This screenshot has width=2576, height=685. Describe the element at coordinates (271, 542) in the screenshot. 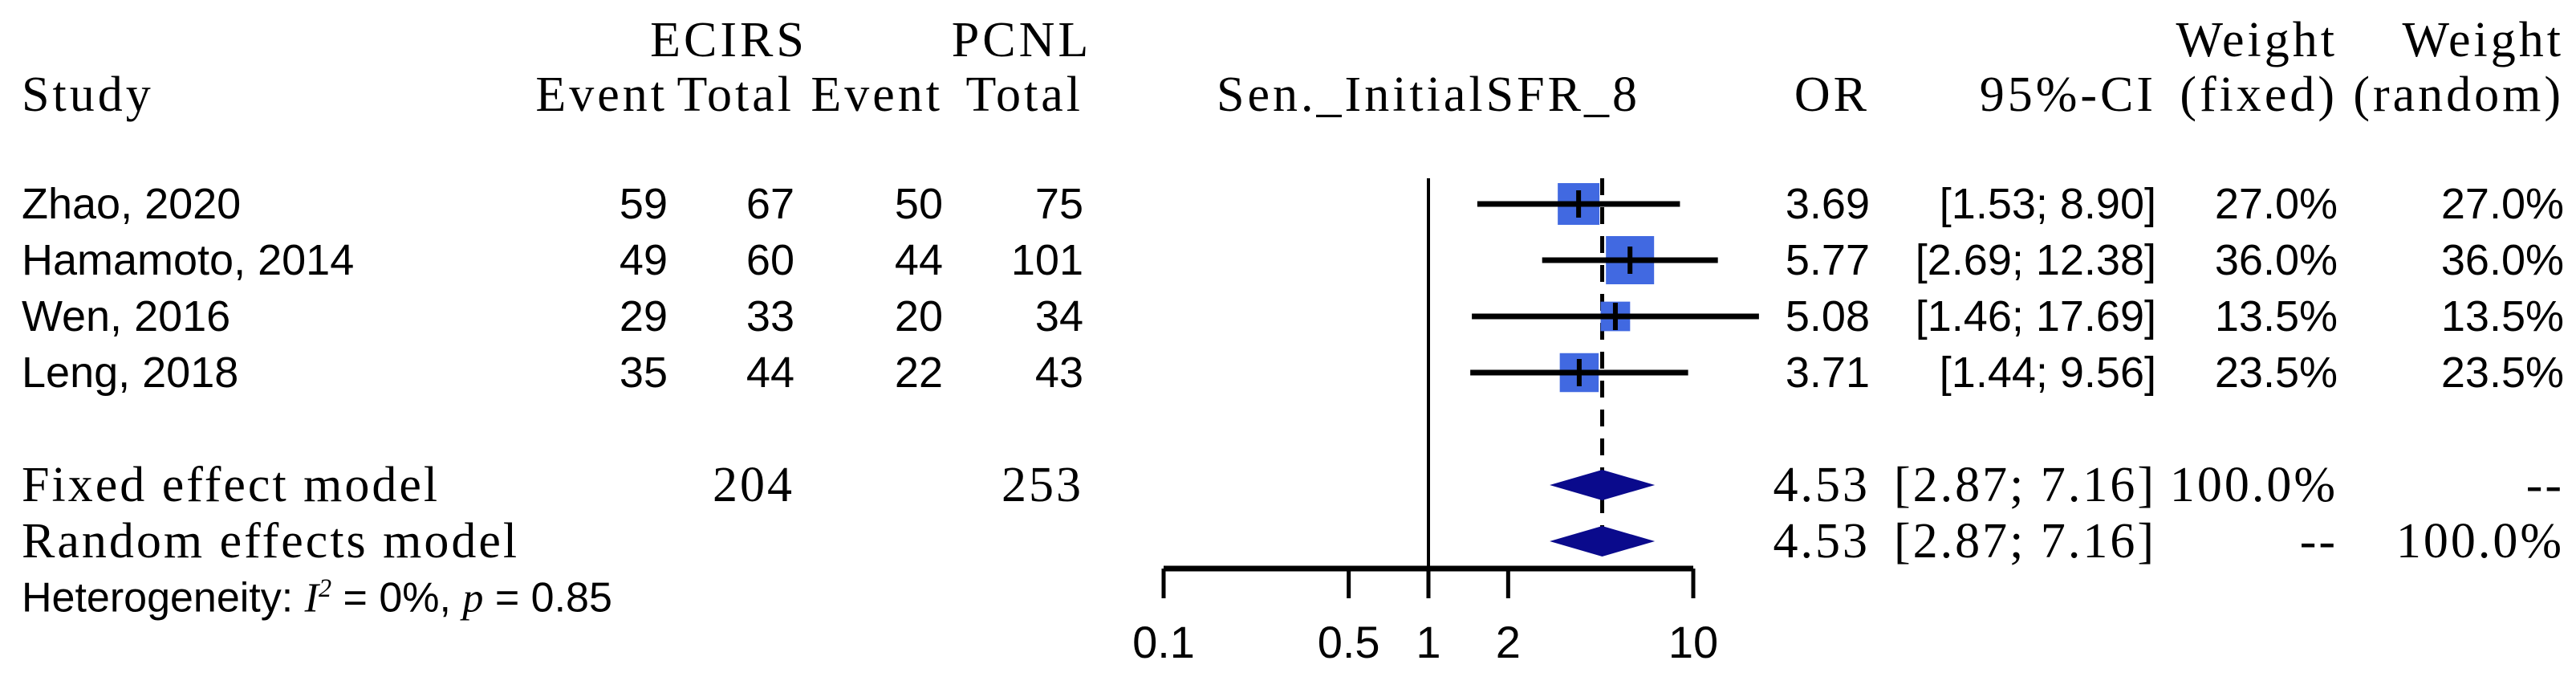

I see `summary-label: Random effects model` at that location.